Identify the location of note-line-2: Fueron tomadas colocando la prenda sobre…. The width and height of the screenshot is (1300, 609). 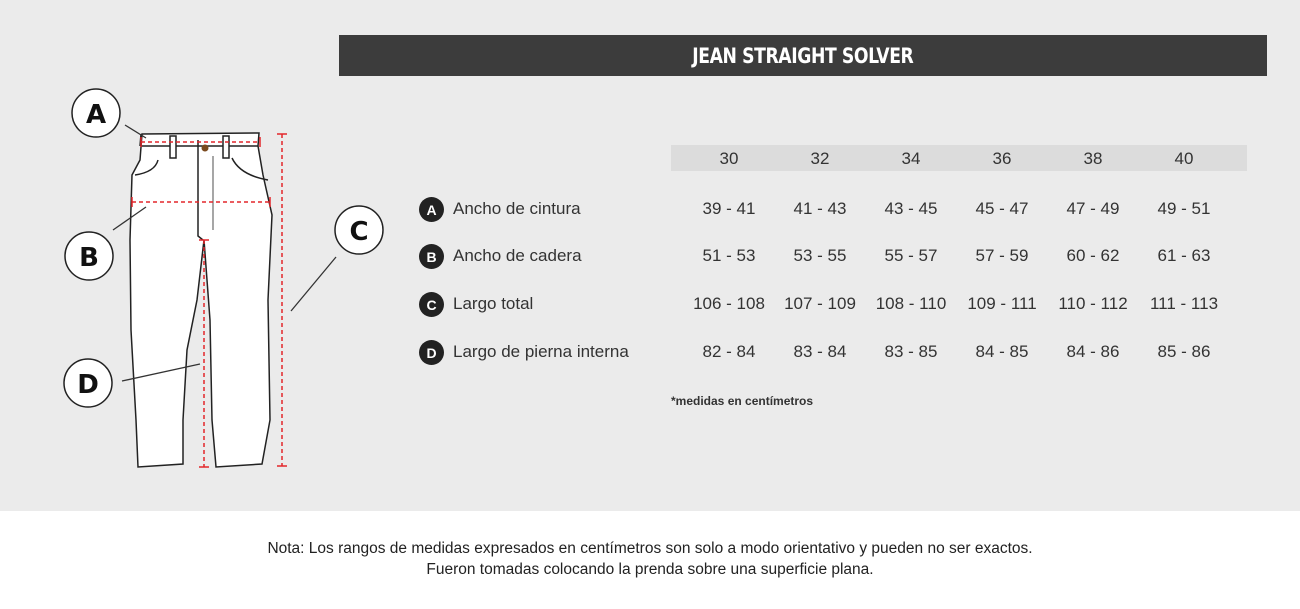
(650, 569).